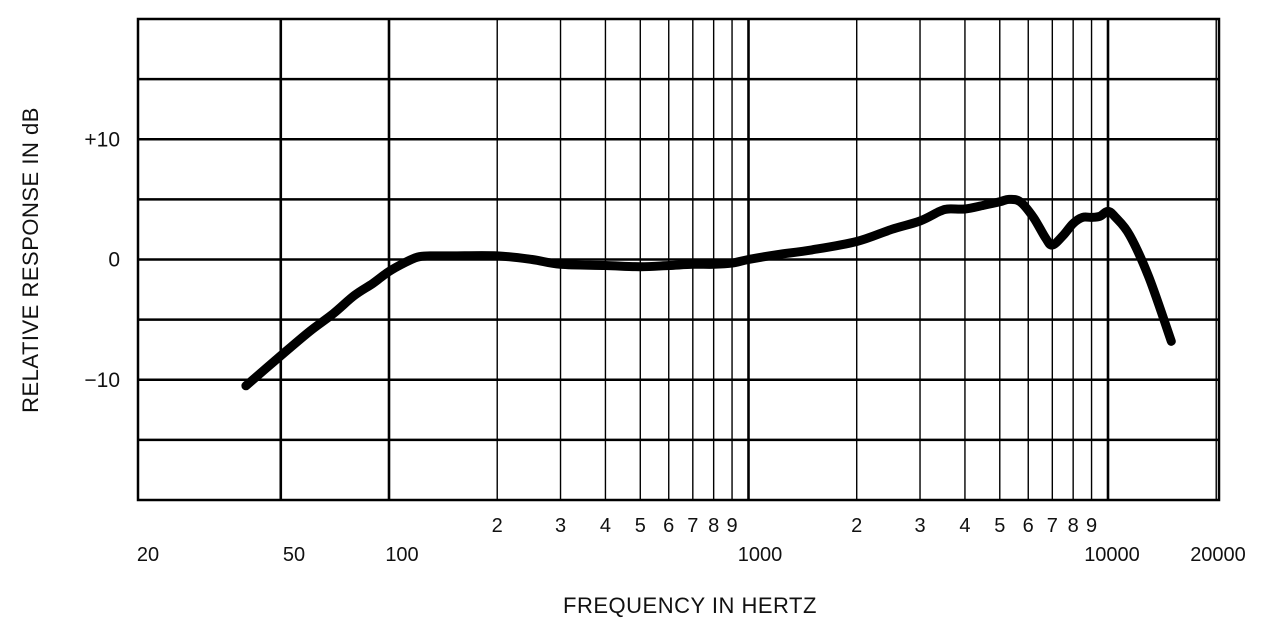 The height and width of the screenshot is (632, 1280). I want to click on x-major-tick-label: 20000, so click(1218, 555).